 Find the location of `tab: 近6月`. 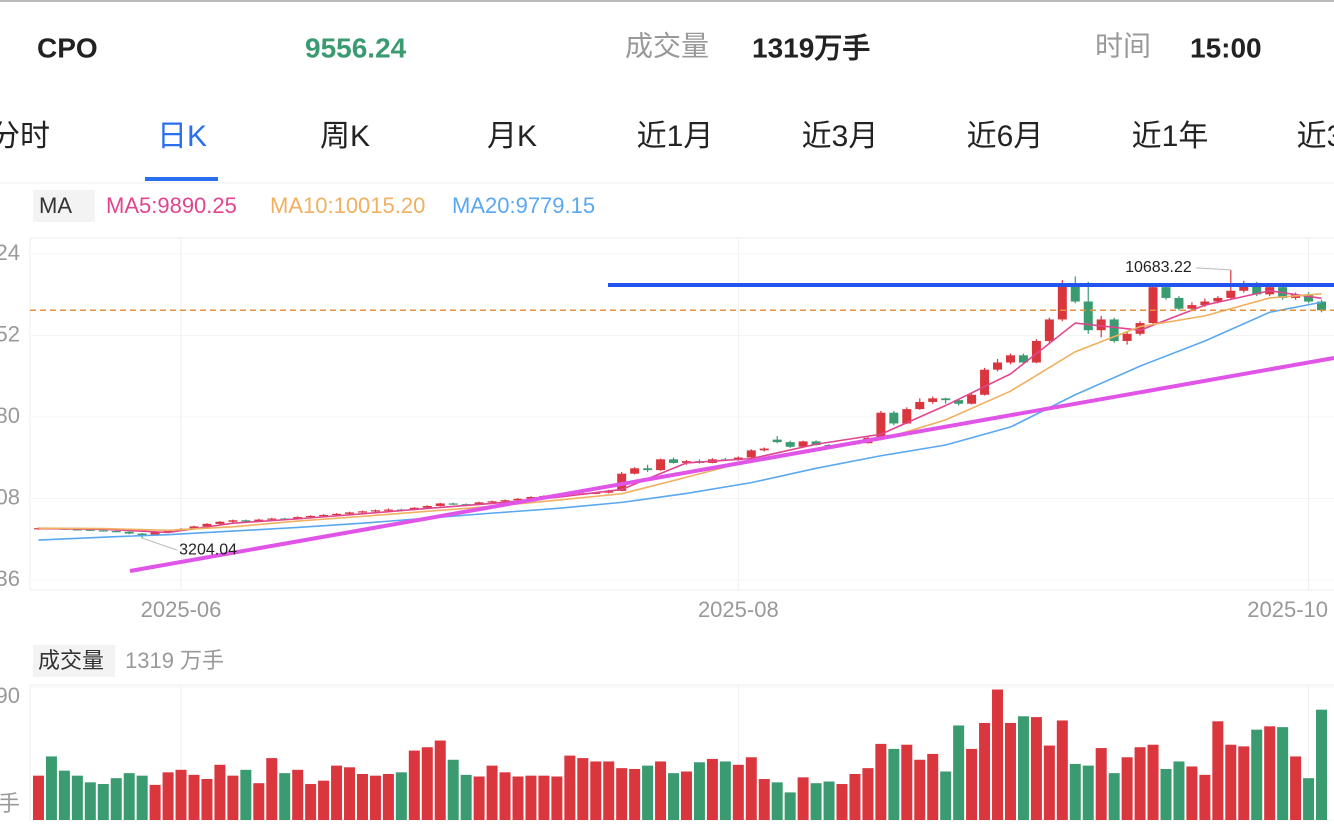

tab: 近6月 is located at coordinates (1005, 136).